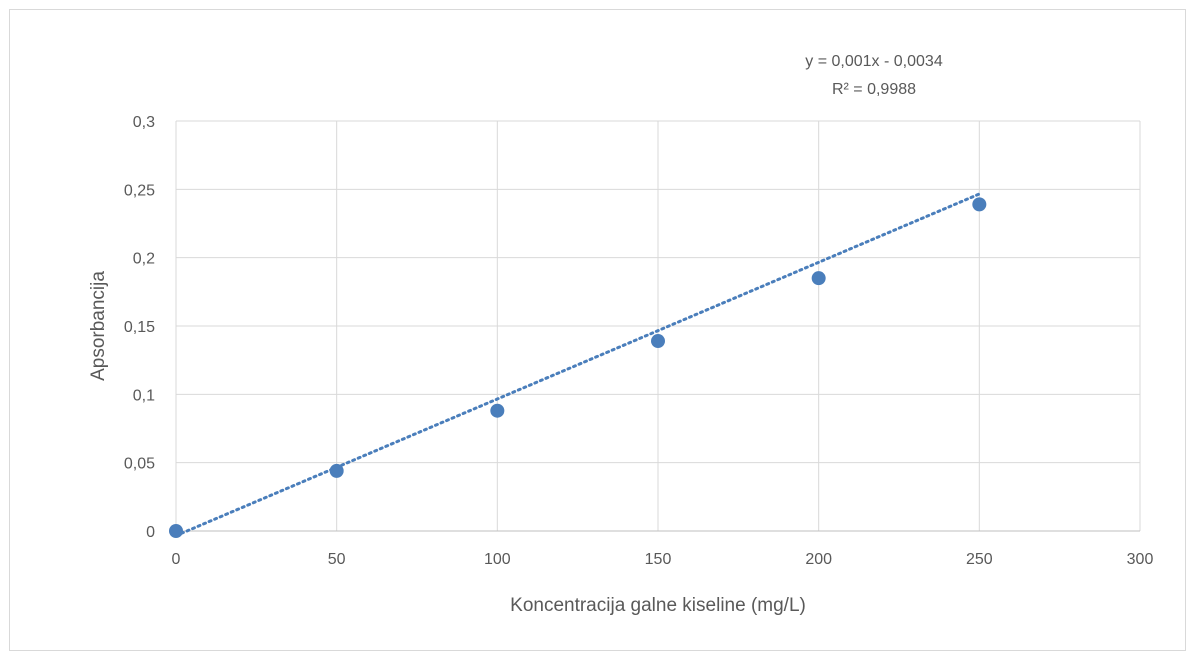 This screenshot has height=663, width=1197. What do you see at coordinates (497, 559) in the screenshot?
I see `x-tick-label: 100` at bounding box center [497, 559].